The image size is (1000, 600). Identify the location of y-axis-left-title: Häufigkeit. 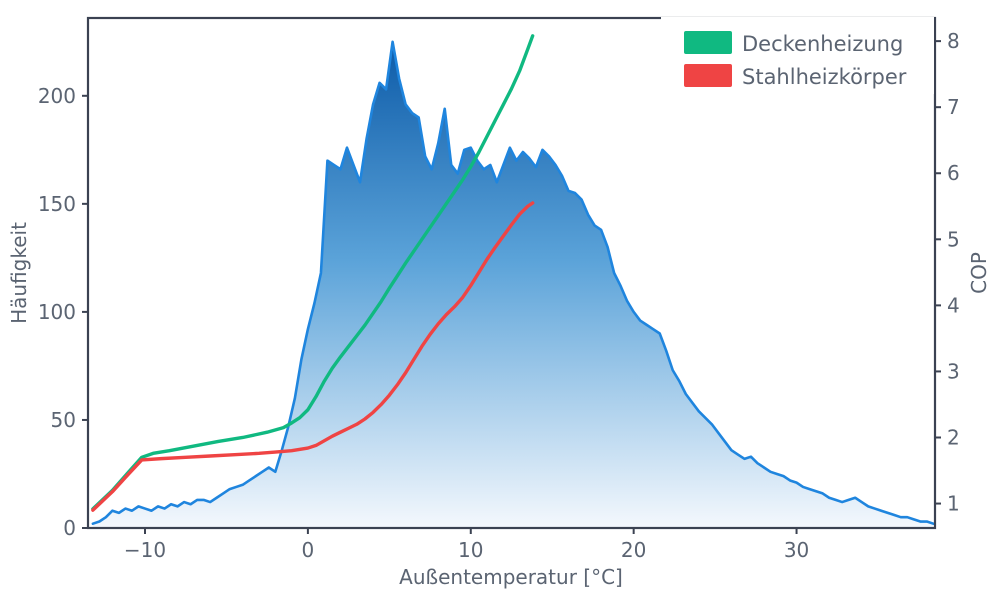
(19, 273).